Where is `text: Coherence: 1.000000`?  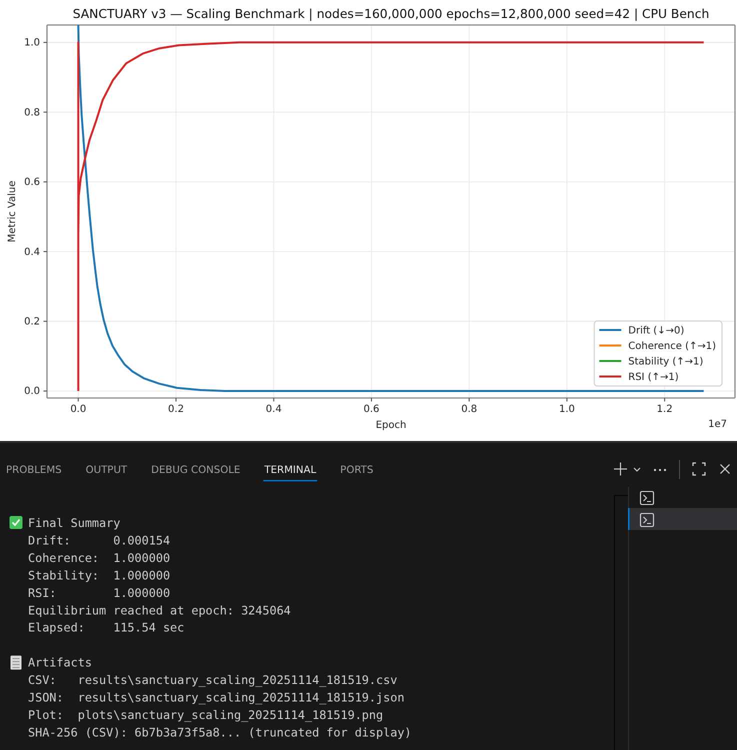
text: Coherence: 1.000000 is located at coordinates (99, 557).